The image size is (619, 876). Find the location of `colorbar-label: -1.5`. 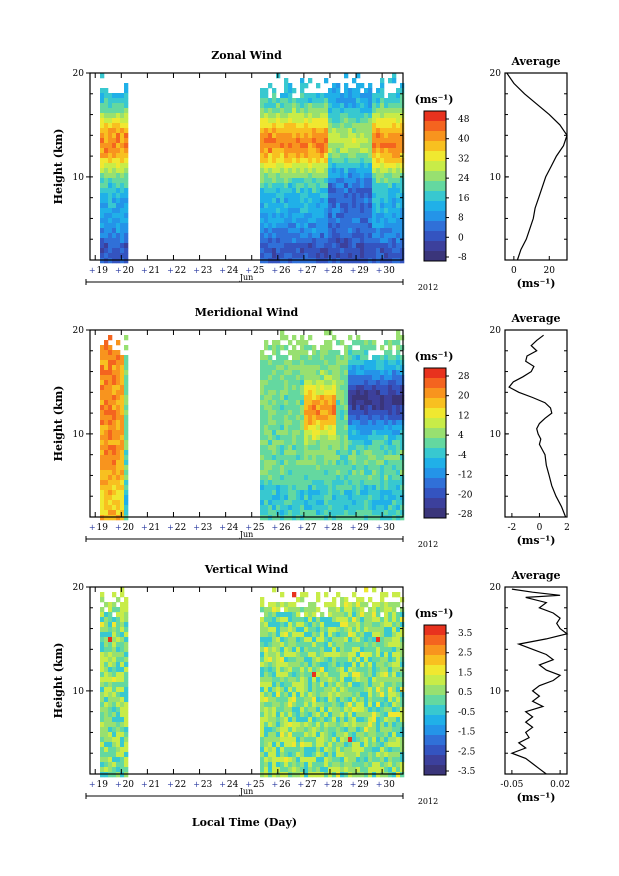

colorbar-label: -1.5 is located at coordinates (467, 733).